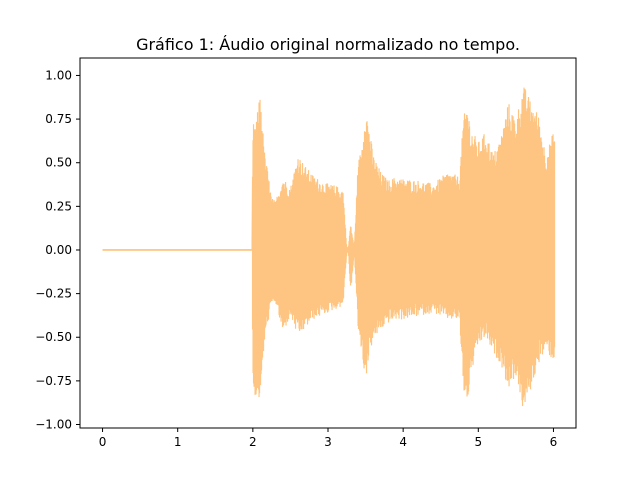 The width and height of the screenshot is (640, 480). What do you see at coordinates (478, 442) in the screenshot?
I see `x-tick-label: 5` at bounding box center [478, 442].